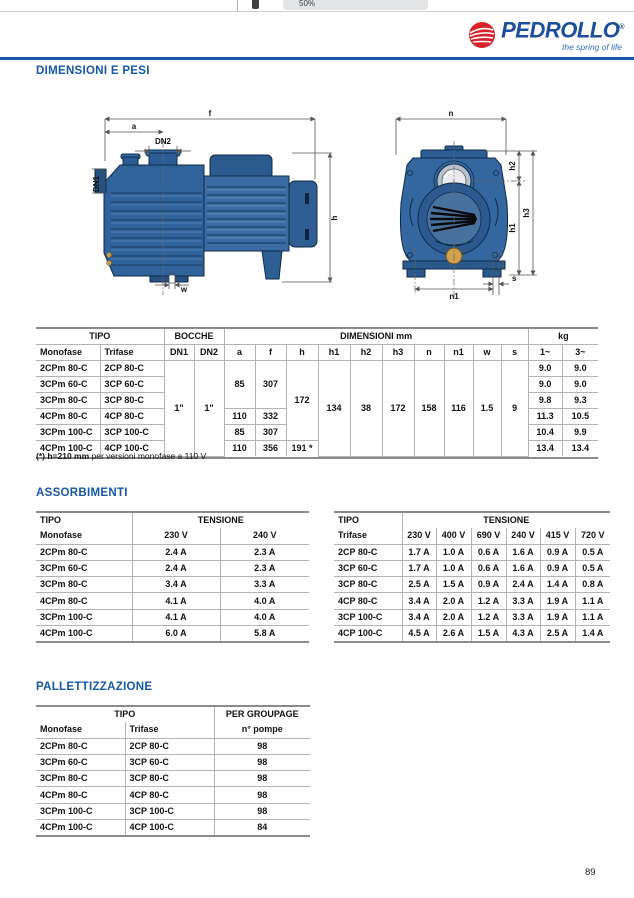 This screenshot has width=634, height=898. What do you see at coordinates (419, 633) in the screenshot?
I see `tri-amp: 4.5 A` at bounding box center [419, 633].